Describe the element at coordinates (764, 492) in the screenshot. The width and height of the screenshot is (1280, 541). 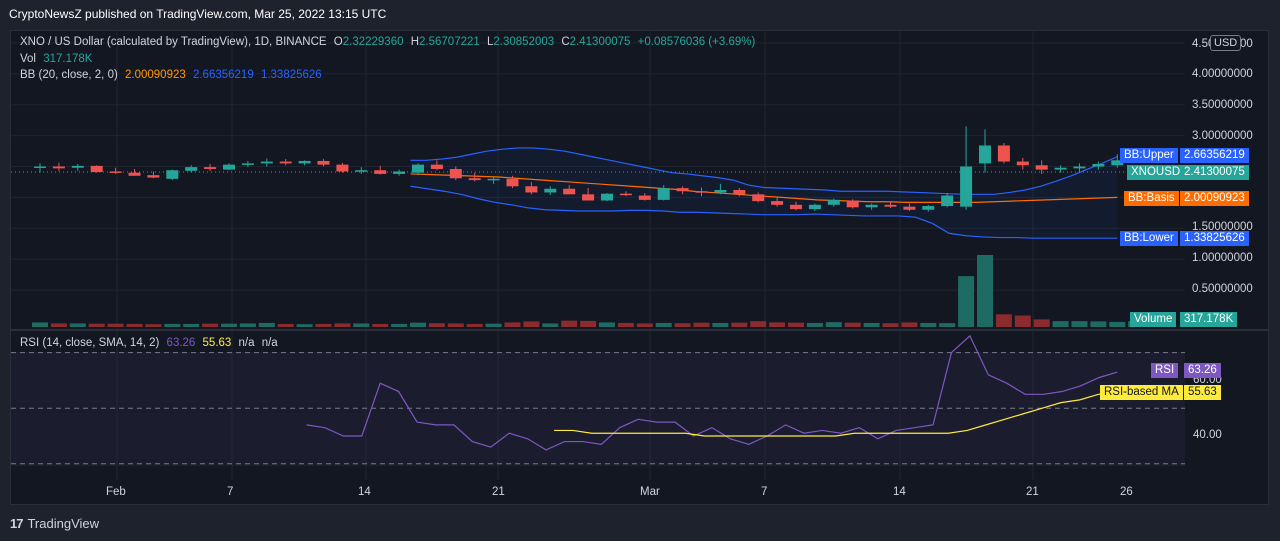
I see `date-label-mar-7: 7` at that location.